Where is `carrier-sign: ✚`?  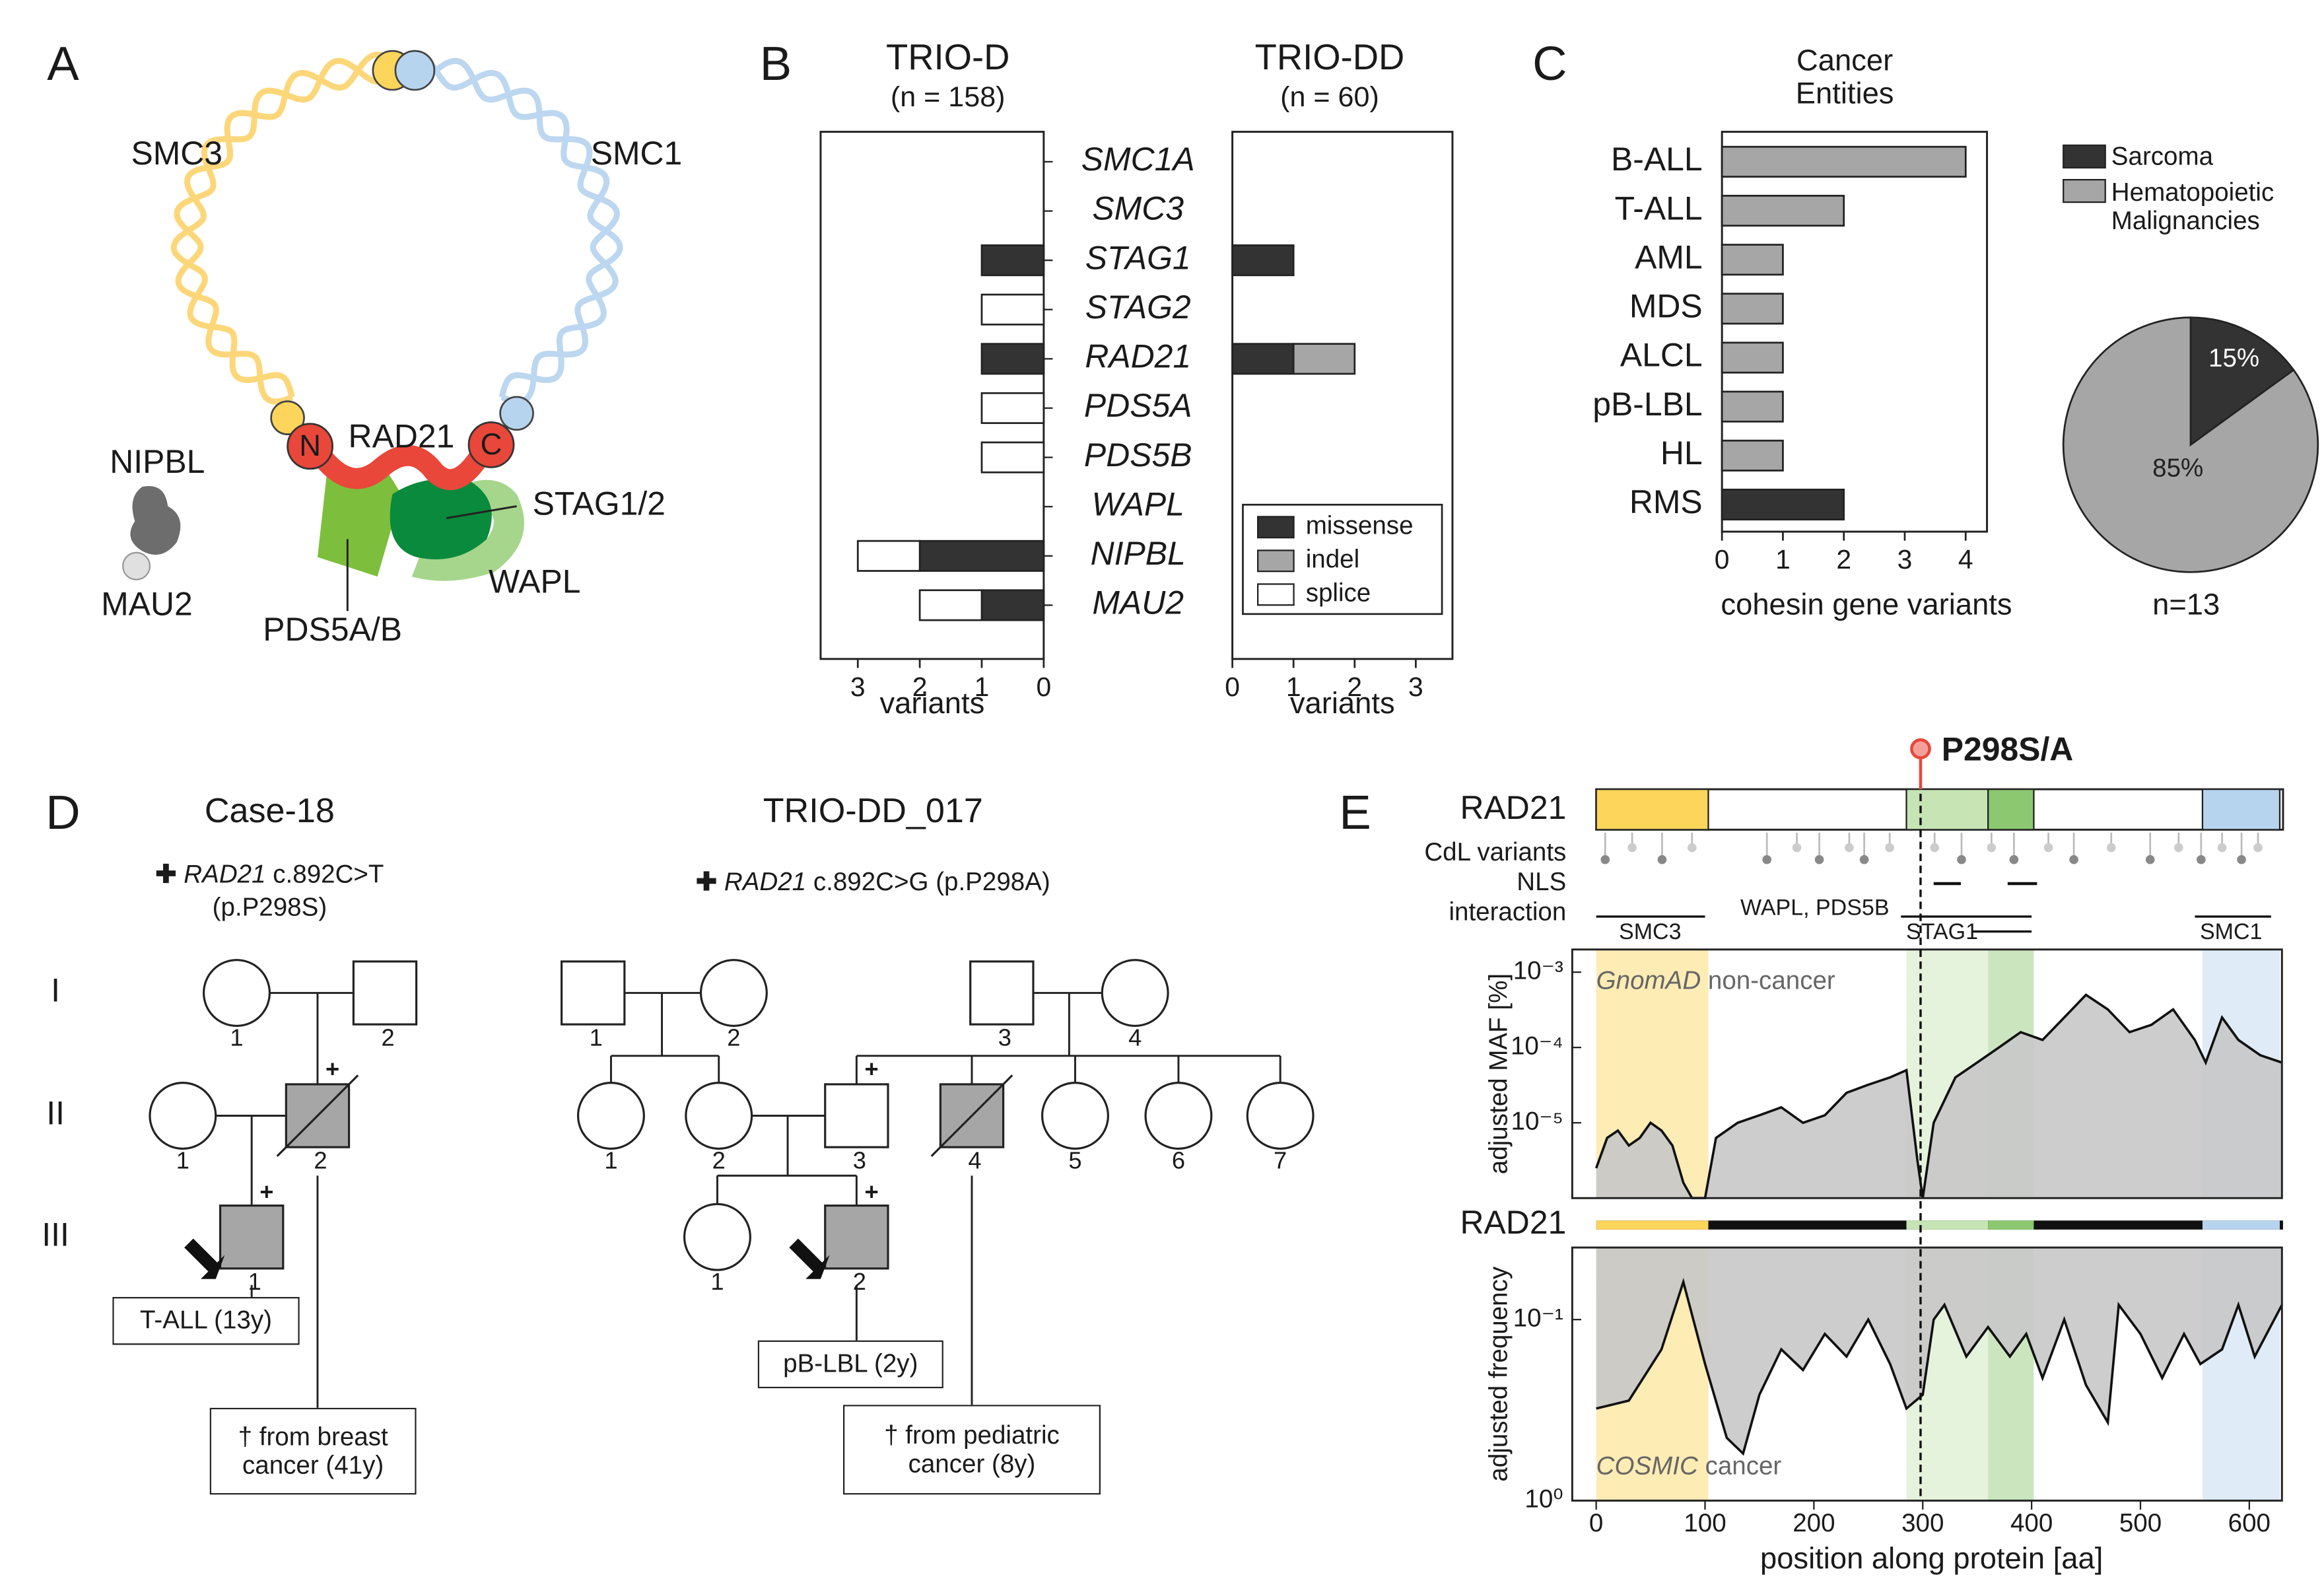 carrier-sign: ✚ is located at coordinates (710, 882).